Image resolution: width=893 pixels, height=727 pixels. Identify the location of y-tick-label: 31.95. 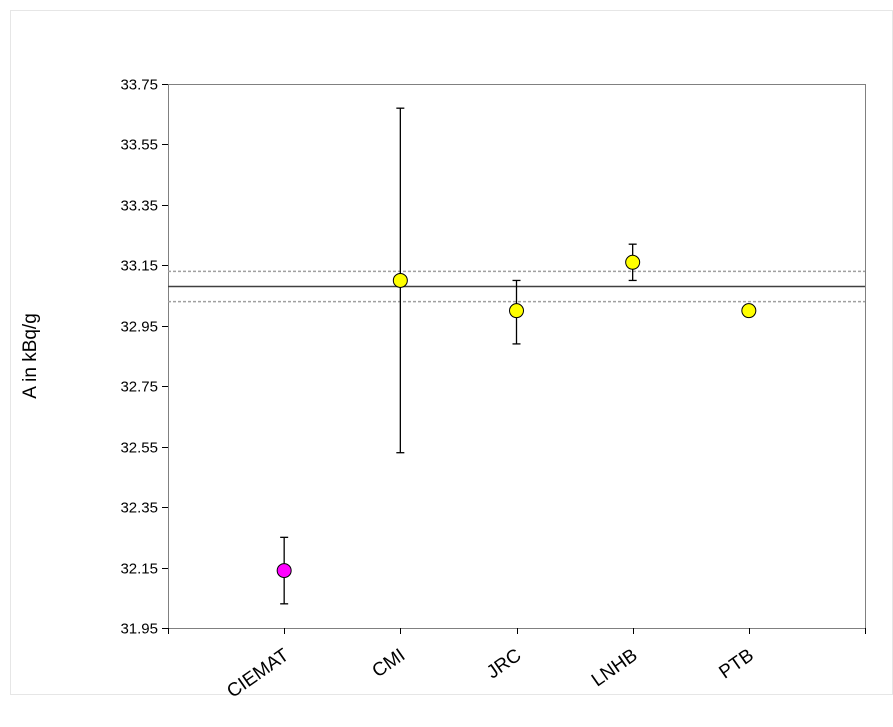
(139, 629).